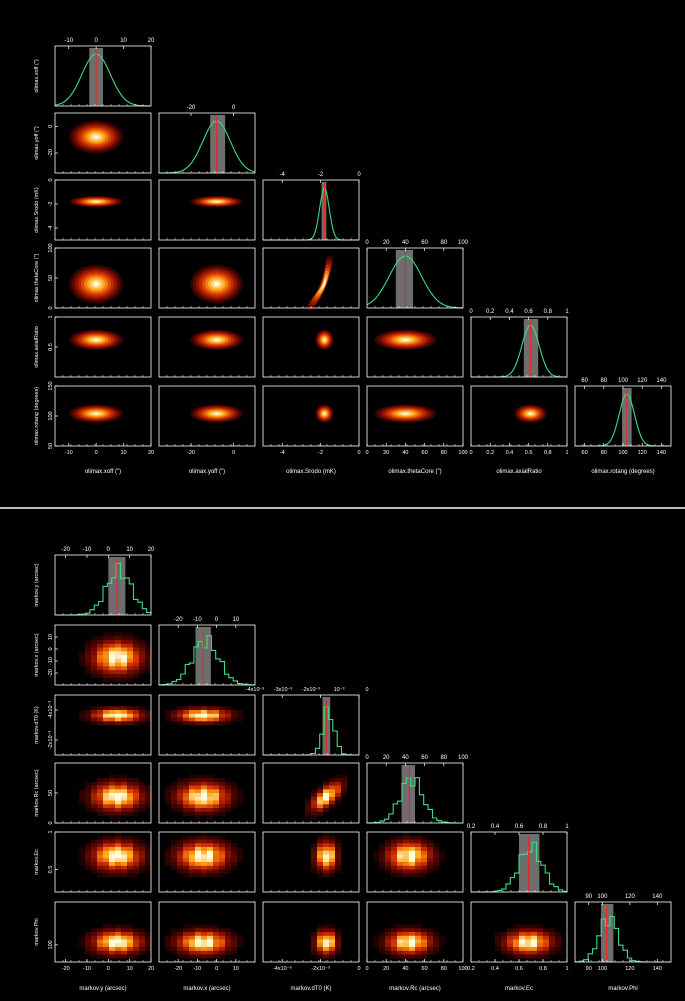 The image size is (685, 1001). I want to click on top-tick-label: 120, so click(642, 381).